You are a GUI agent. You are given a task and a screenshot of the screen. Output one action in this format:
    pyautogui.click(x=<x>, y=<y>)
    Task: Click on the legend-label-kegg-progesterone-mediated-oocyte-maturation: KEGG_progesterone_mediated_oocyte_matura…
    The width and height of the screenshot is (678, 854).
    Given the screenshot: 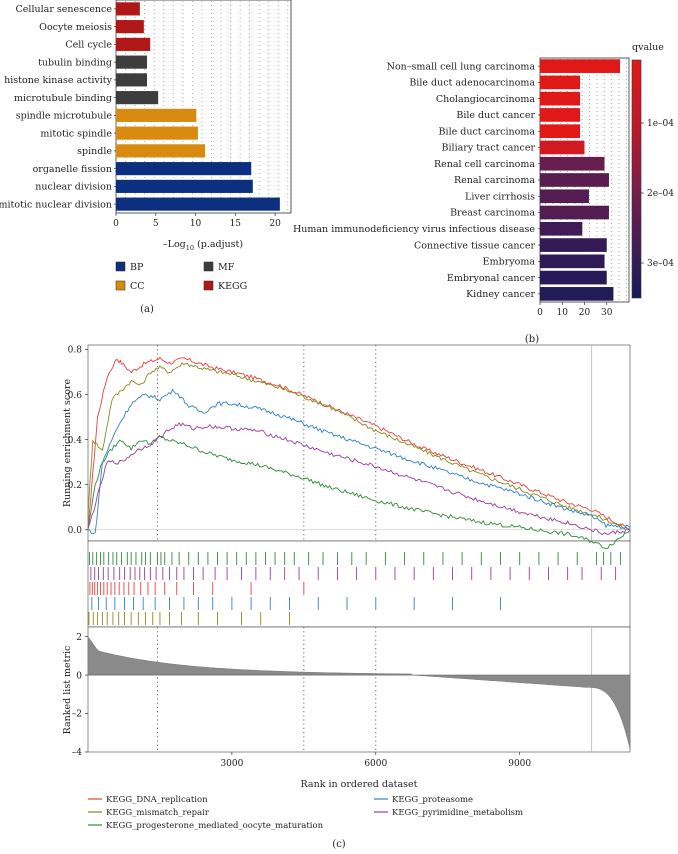 What is the action you would take?
    pyautogui.click(x=215, y=826)
    